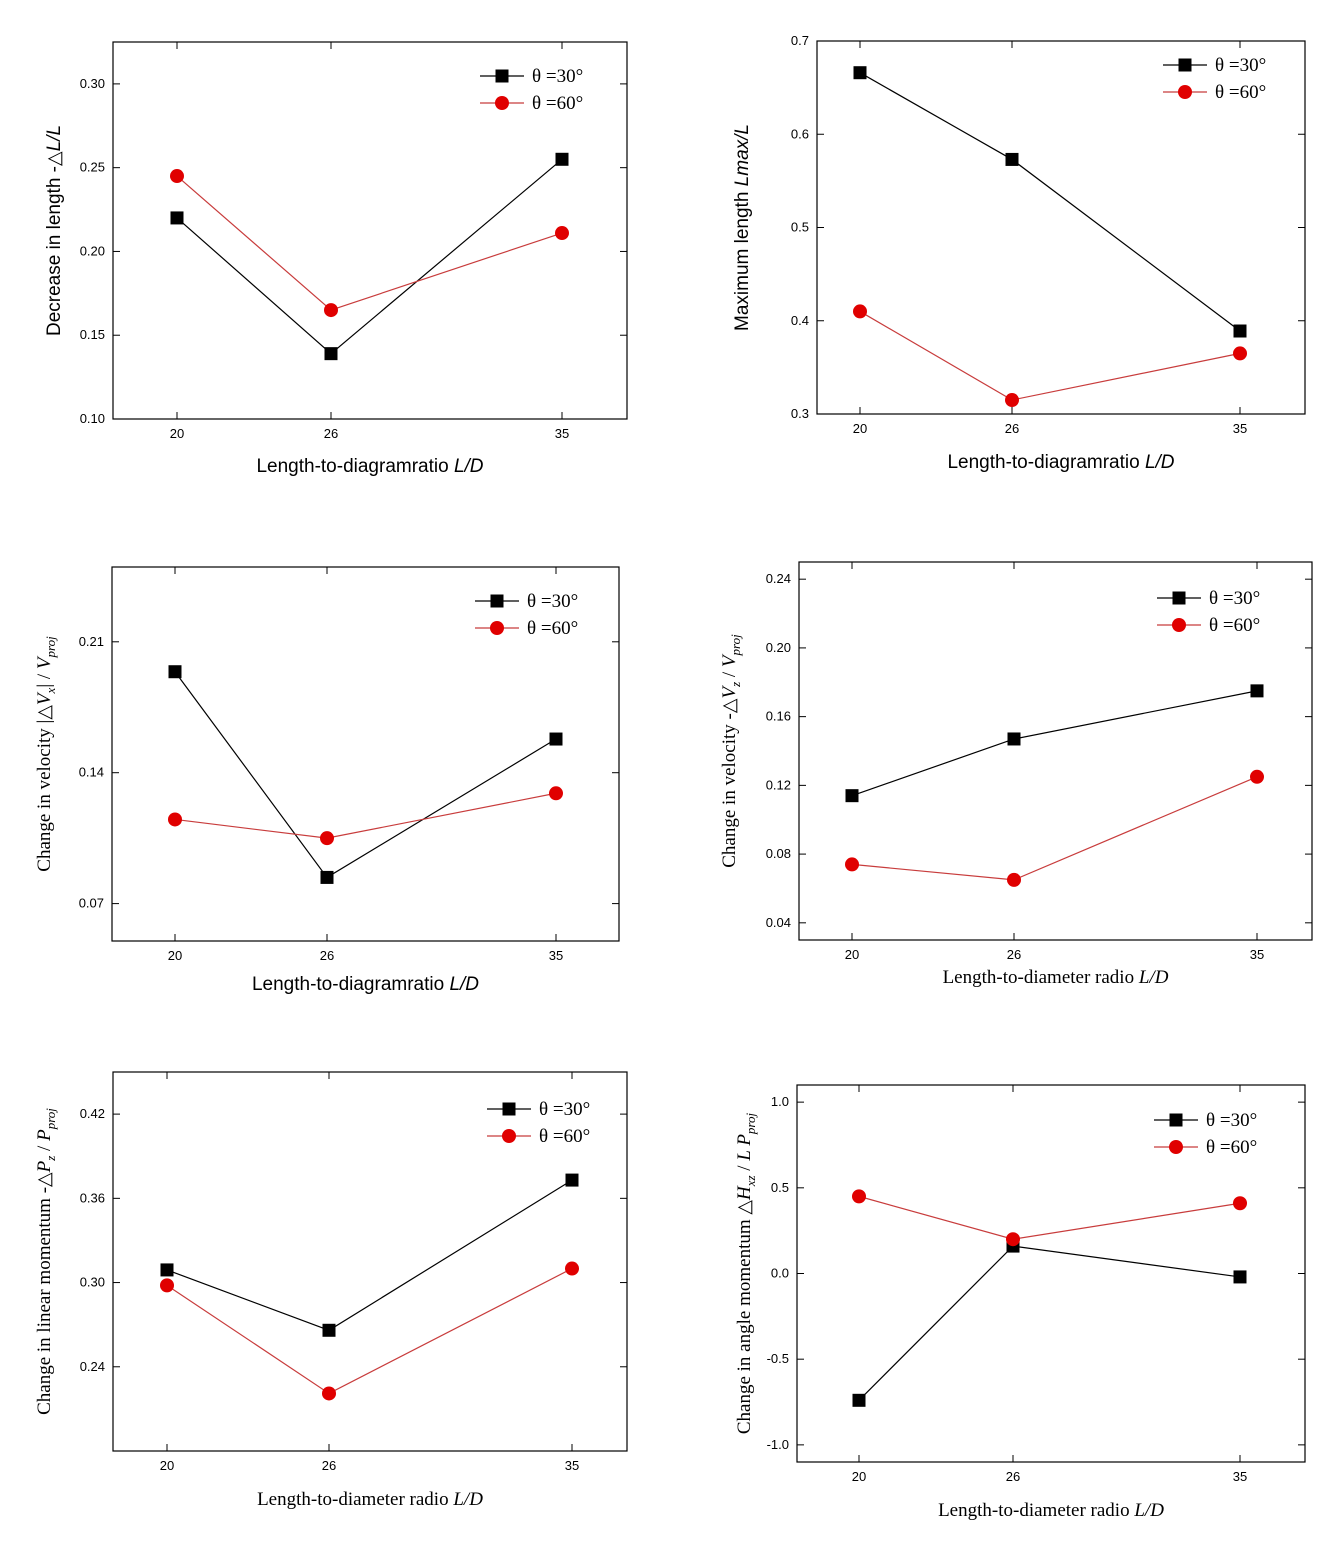 The image size is (1337, 1544). What do you see at coordinates (92, 1113) in the screenshot?
I see `y-tick-label: 0.42` at bounding box center [92, 1113].